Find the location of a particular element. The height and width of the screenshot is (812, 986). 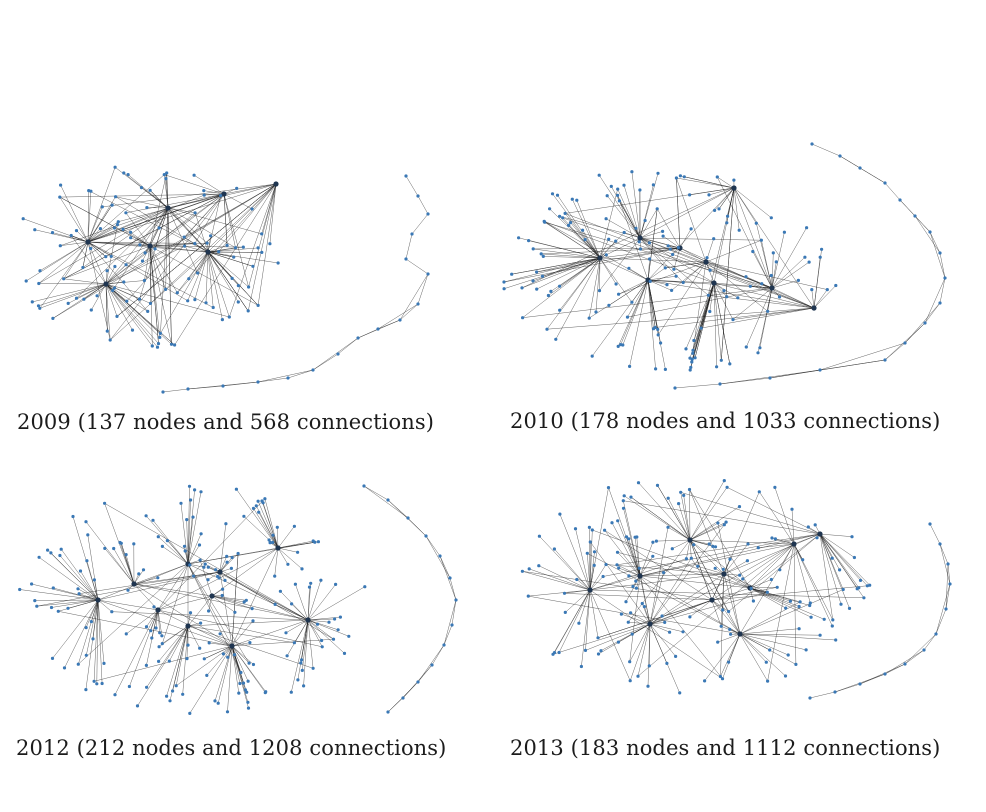

network-graph-2013 is located at coordinates (736, 589).